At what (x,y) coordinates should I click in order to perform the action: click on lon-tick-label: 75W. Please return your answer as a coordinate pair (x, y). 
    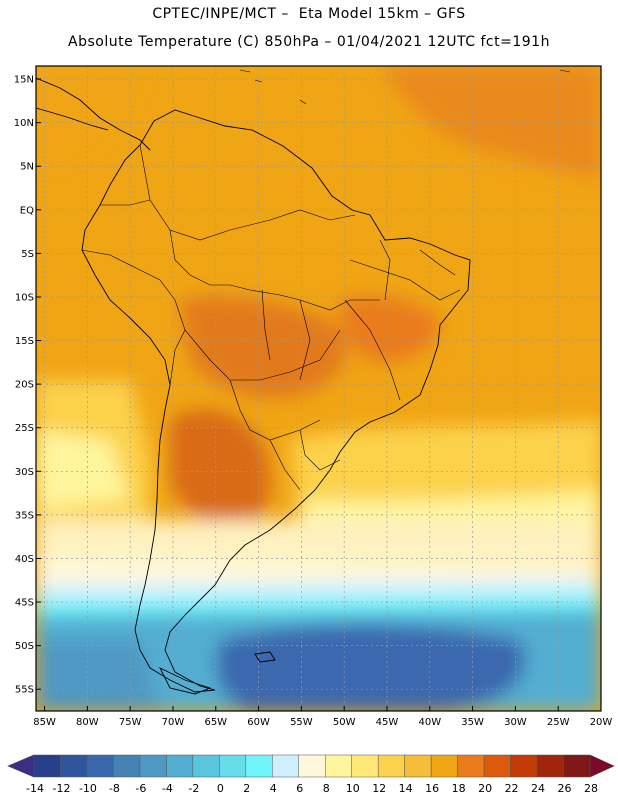
    Looking at the image, I should click on (130, 722).